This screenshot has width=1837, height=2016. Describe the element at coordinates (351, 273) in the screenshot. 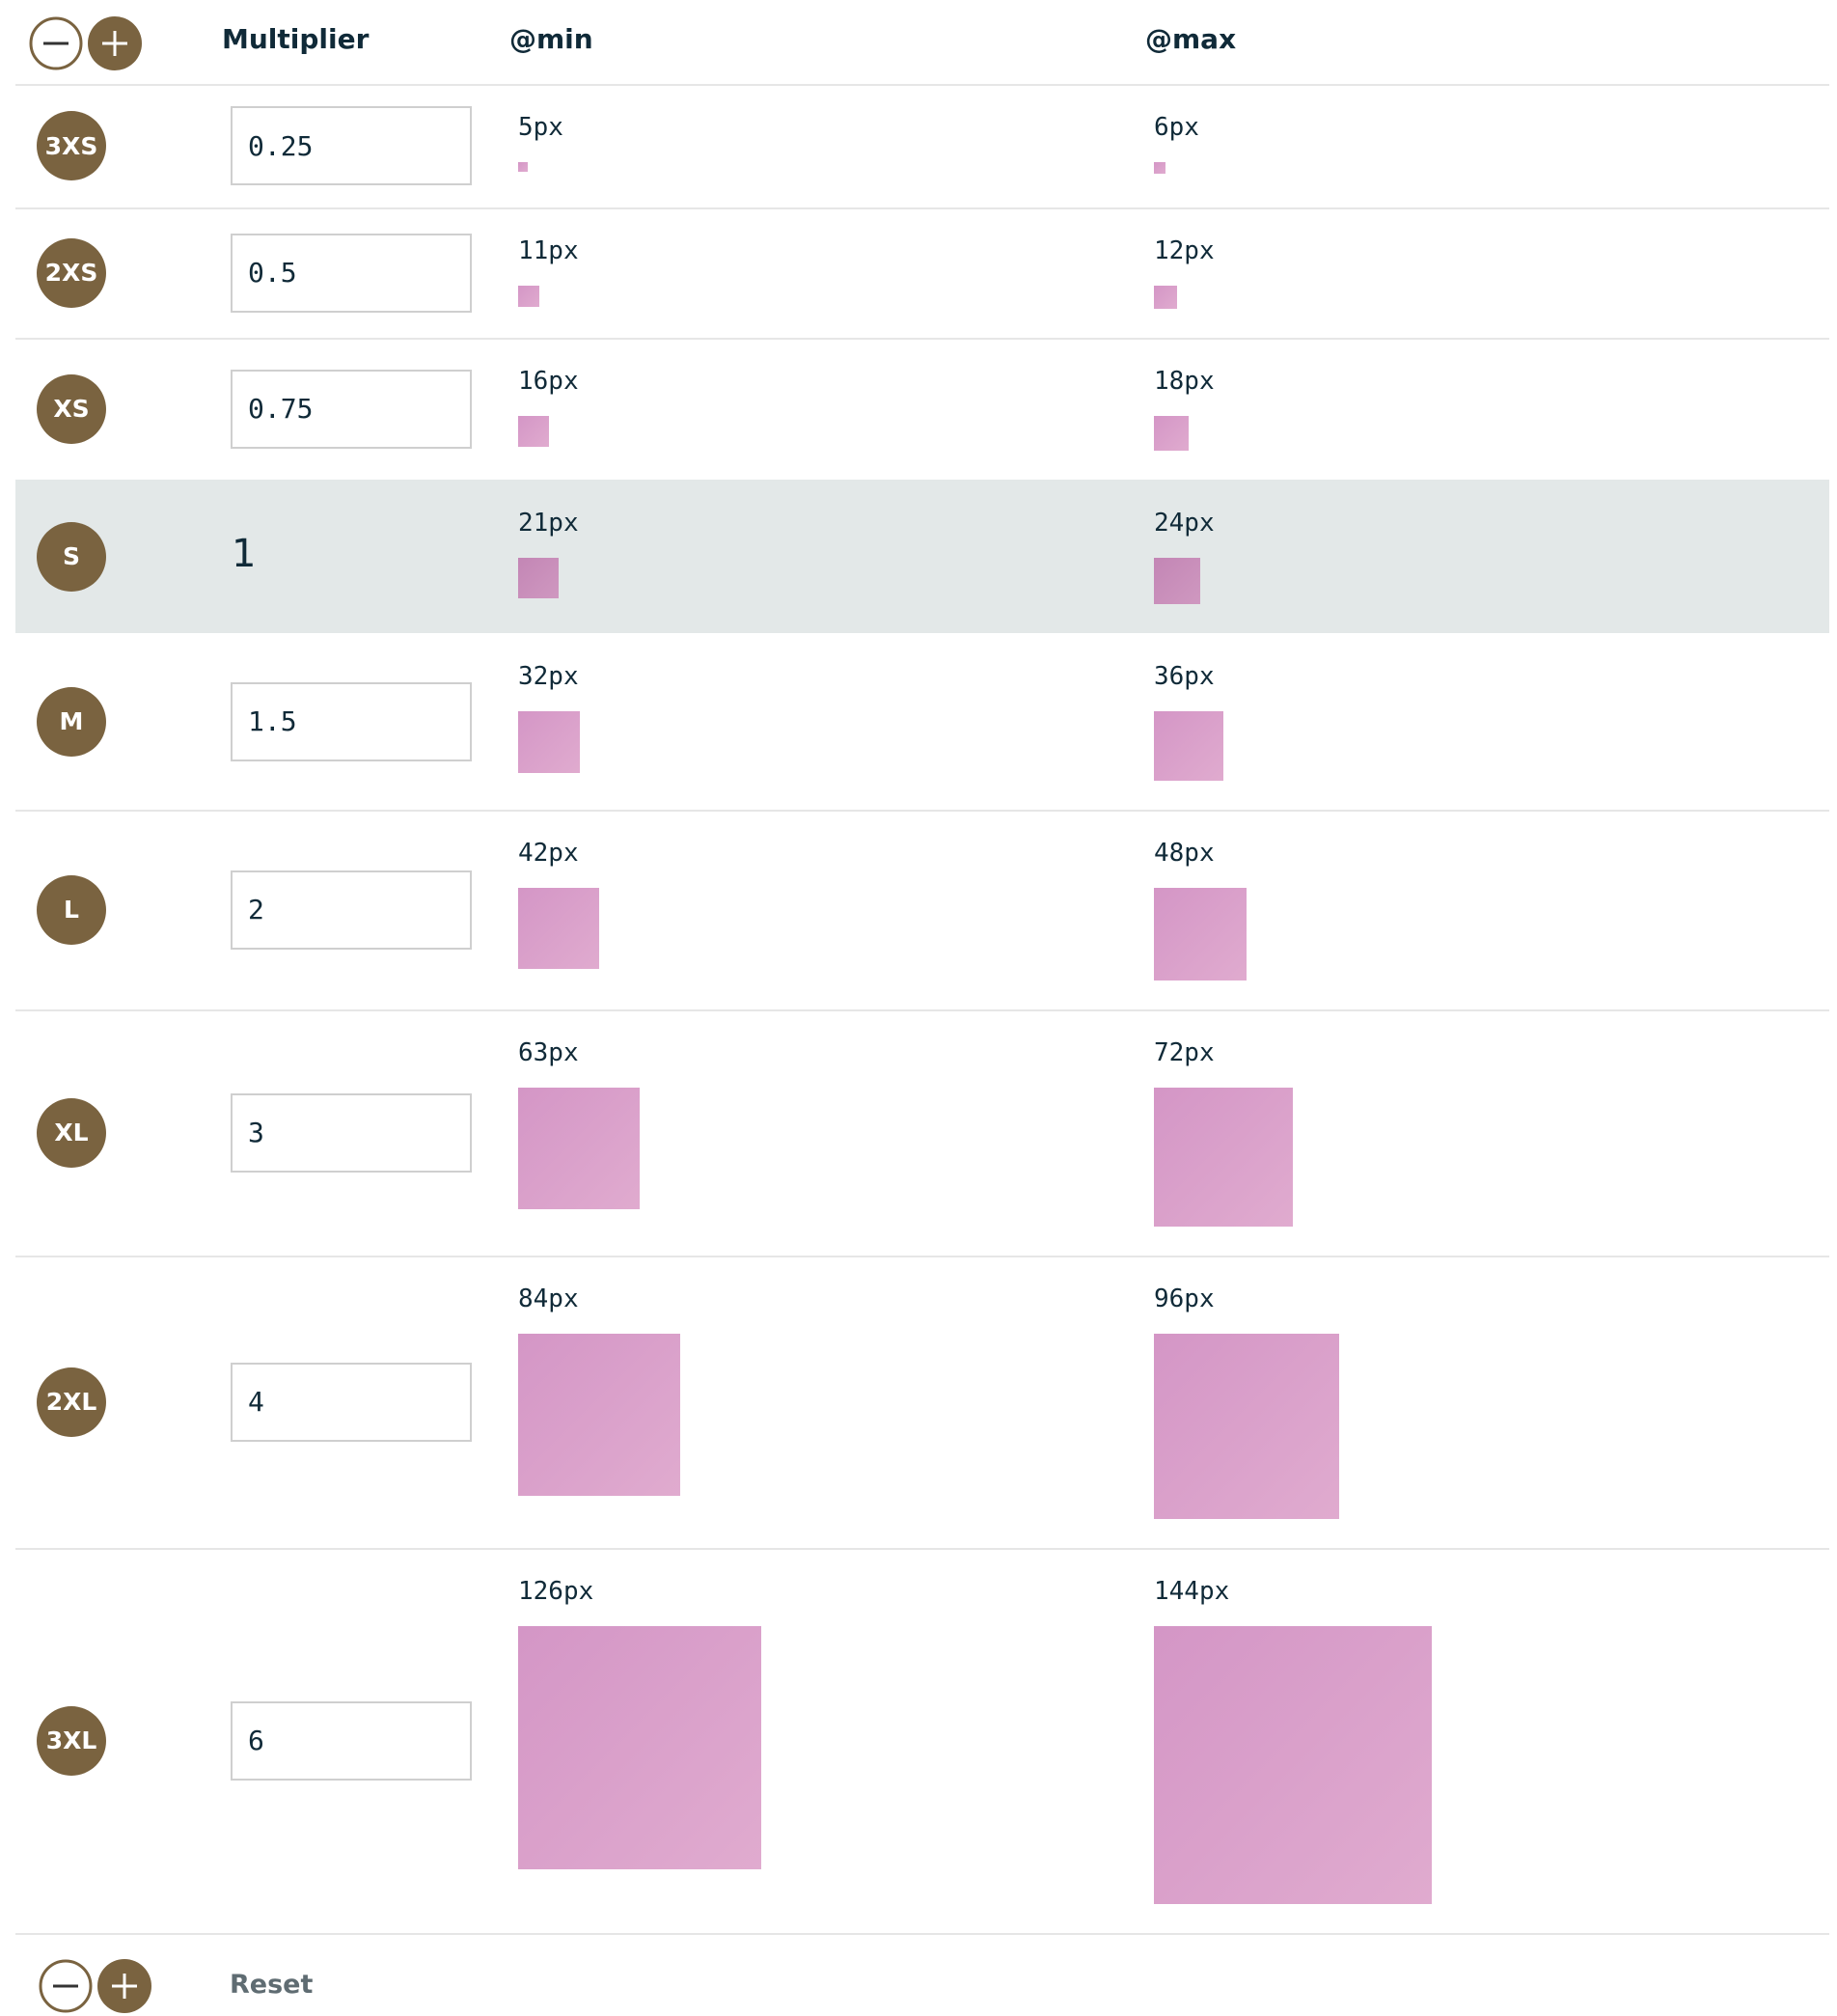

I see `multiplier-input: 0.5` at that location.